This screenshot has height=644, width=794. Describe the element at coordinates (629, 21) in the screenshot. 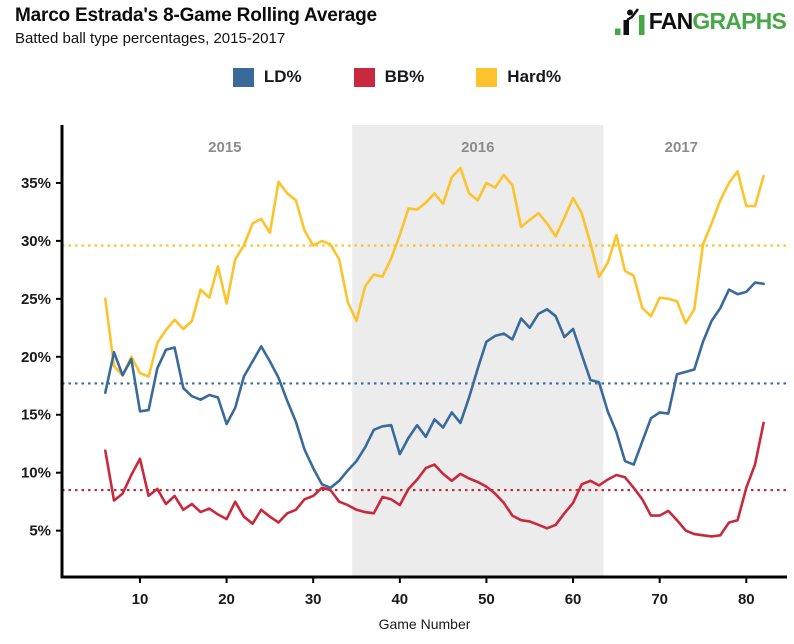

I see `fangraphs-batter-icon` at that location.